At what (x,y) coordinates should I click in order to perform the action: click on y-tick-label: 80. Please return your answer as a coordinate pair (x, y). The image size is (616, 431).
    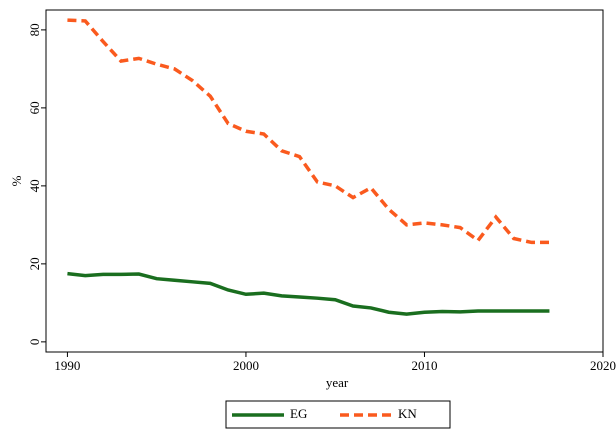
    Looking at the image, I should click on (34, 29).